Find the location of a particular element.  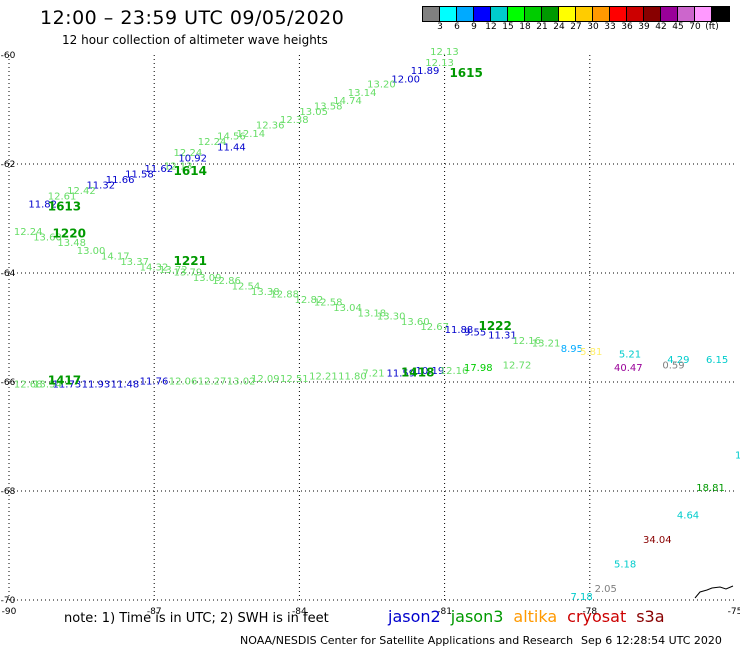

wave-height-point: 12.27 is located at coordinates (212, 382).